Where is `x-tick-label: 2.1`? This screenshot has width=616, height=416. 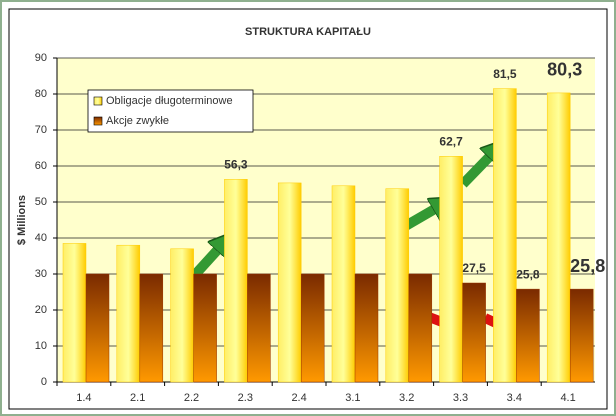
x-tick-label: 2.1 is located at coordinates (137, 398).